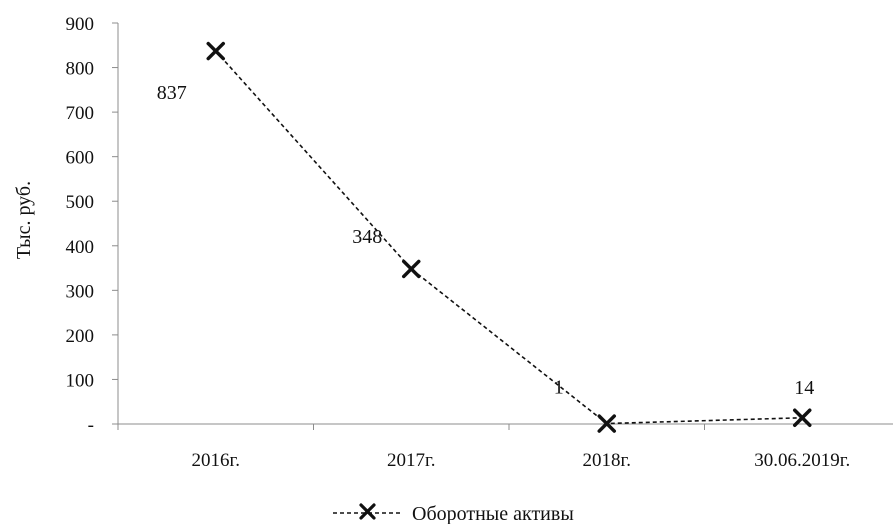  Describe the element at coordinates (216, 460) in the screenshot. I see `x-tick-label: 2016г.` at that location.